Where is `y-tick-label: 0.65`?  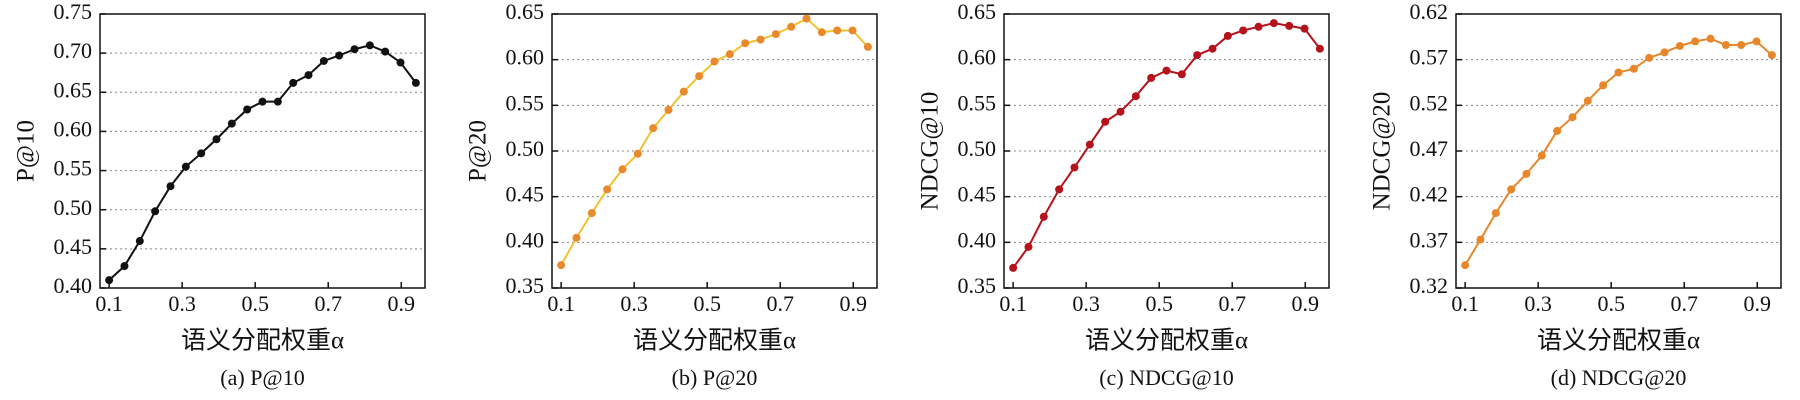 y-tick-label: 0.65 is located at coordinates (73, 89).